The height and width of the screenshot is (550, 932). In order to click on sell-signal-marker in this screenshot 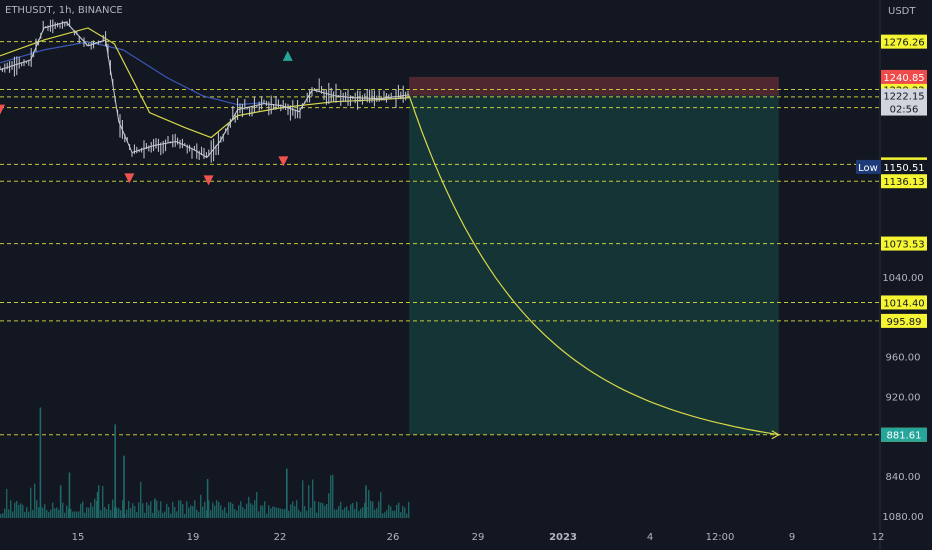, I will do `click(208, 180)`.